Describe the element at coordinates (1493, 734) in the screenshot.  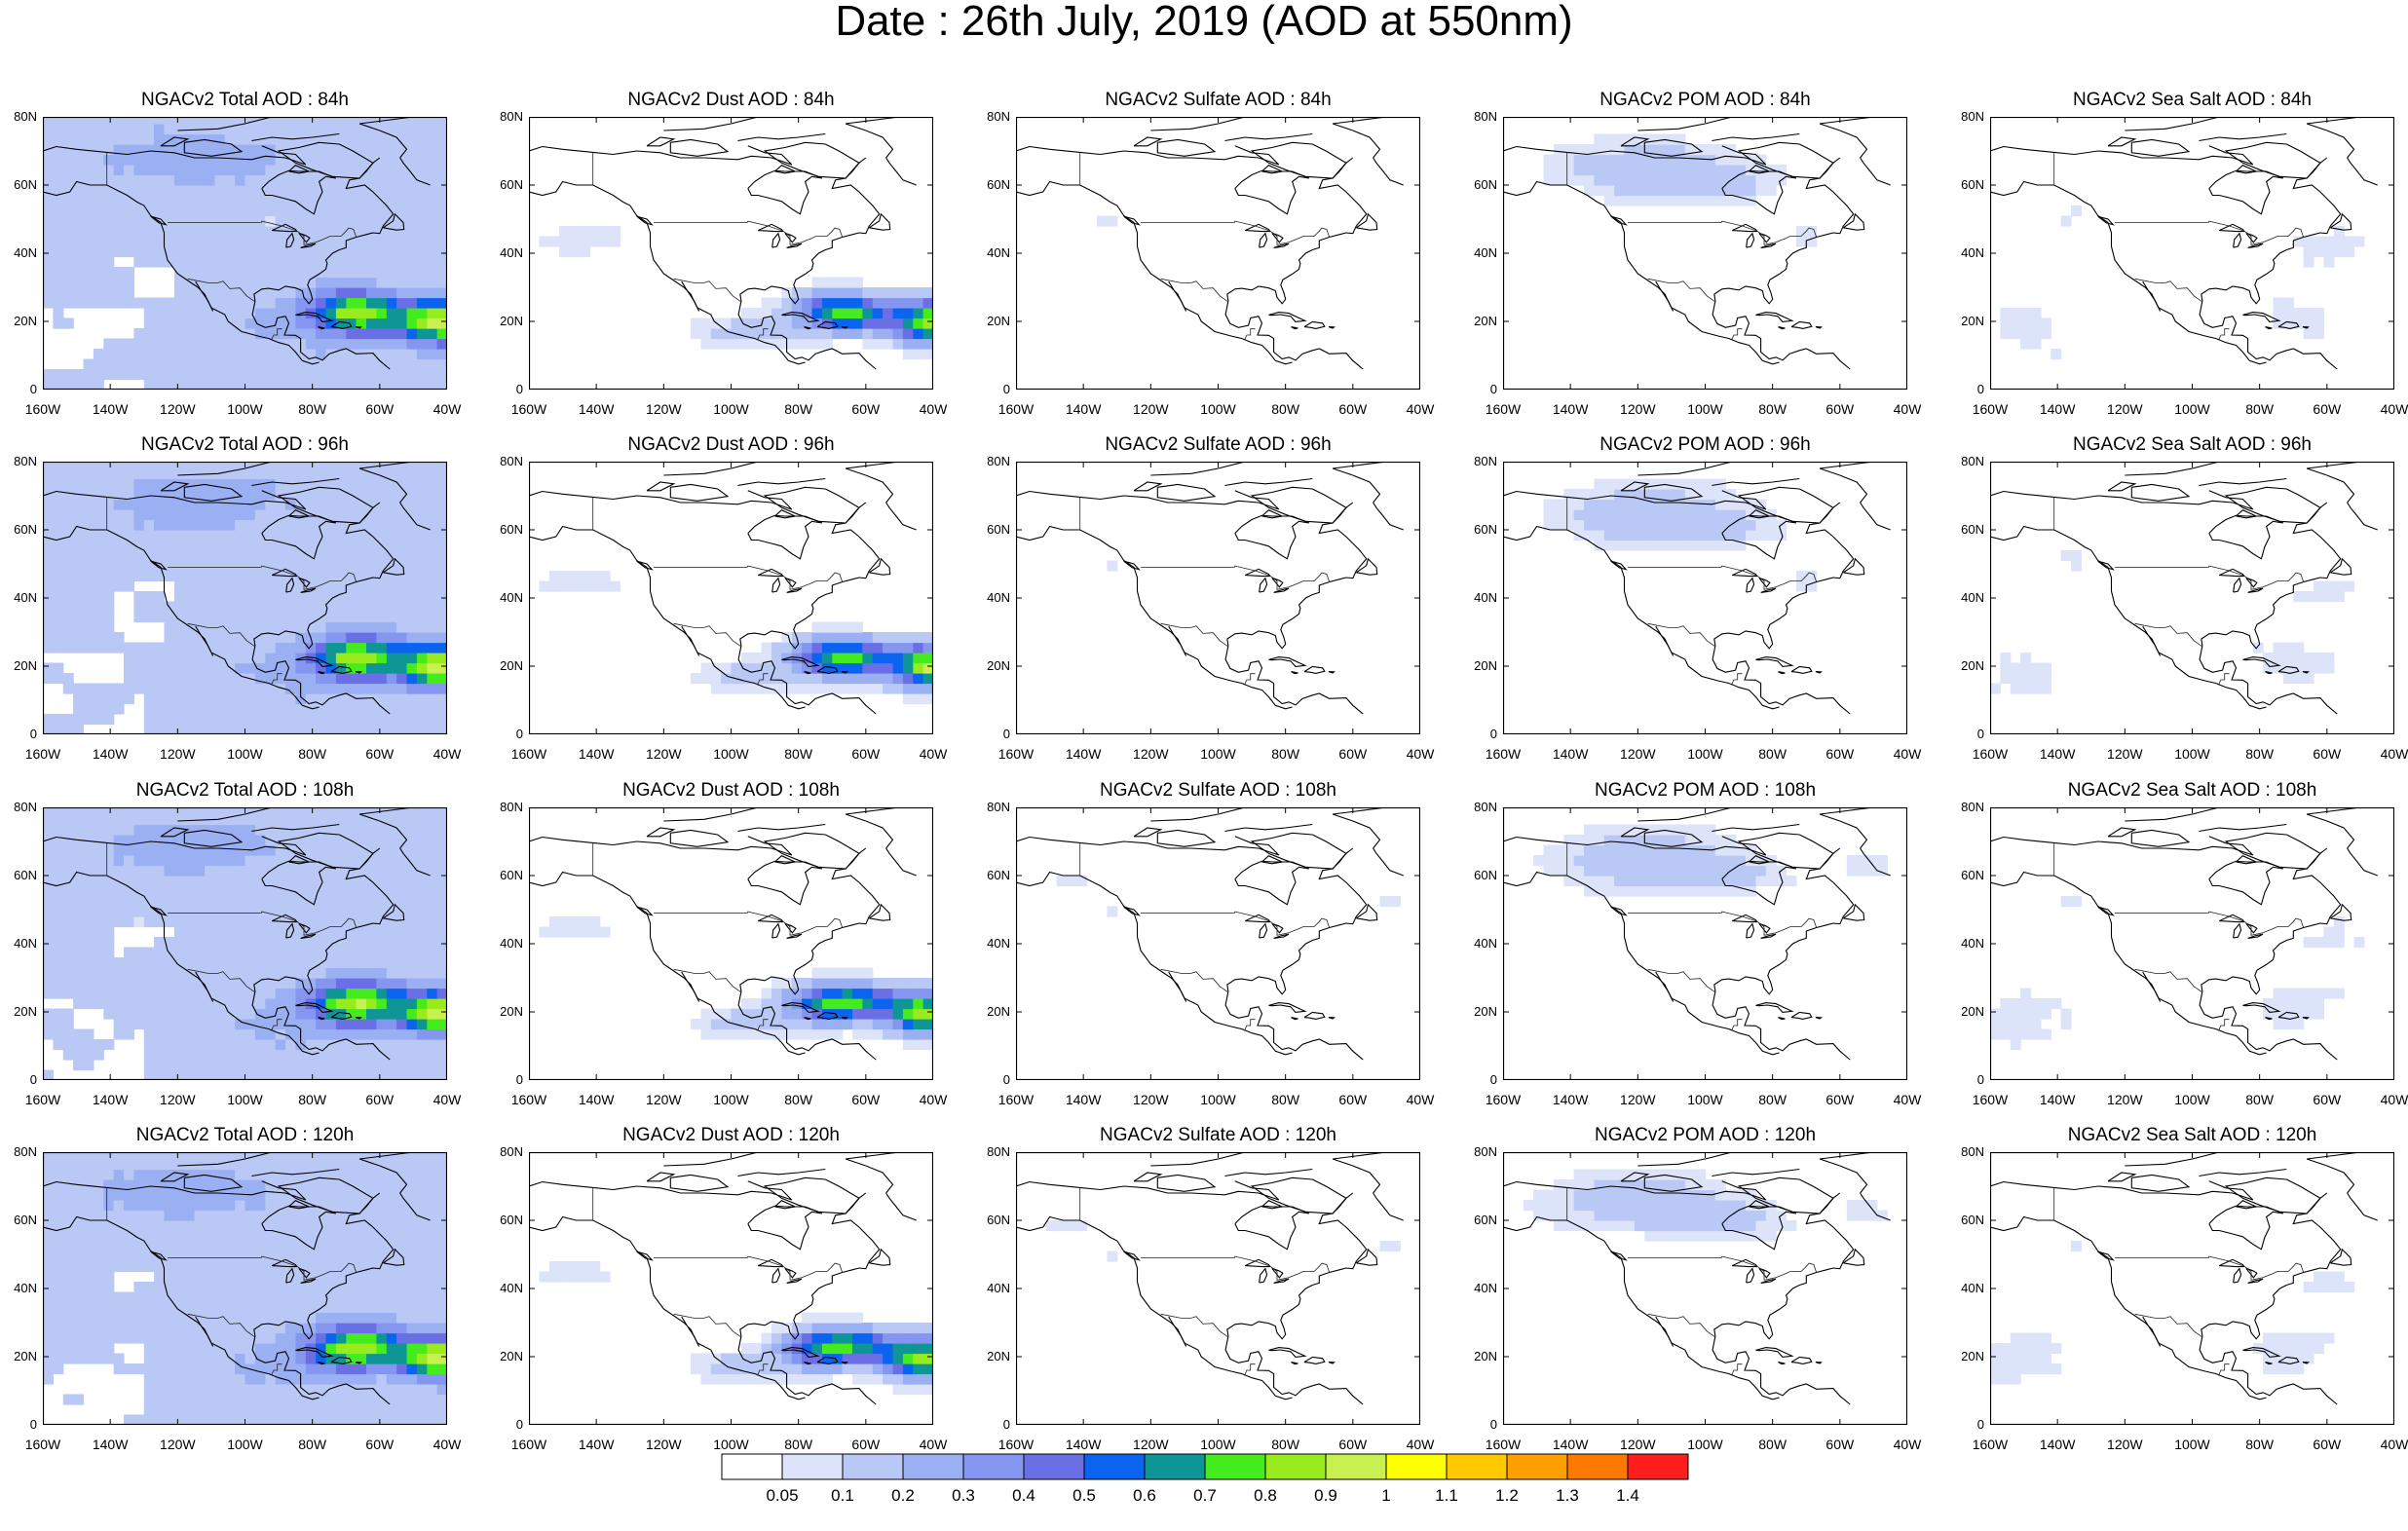
I see `y-tick-label: 0` at that location.